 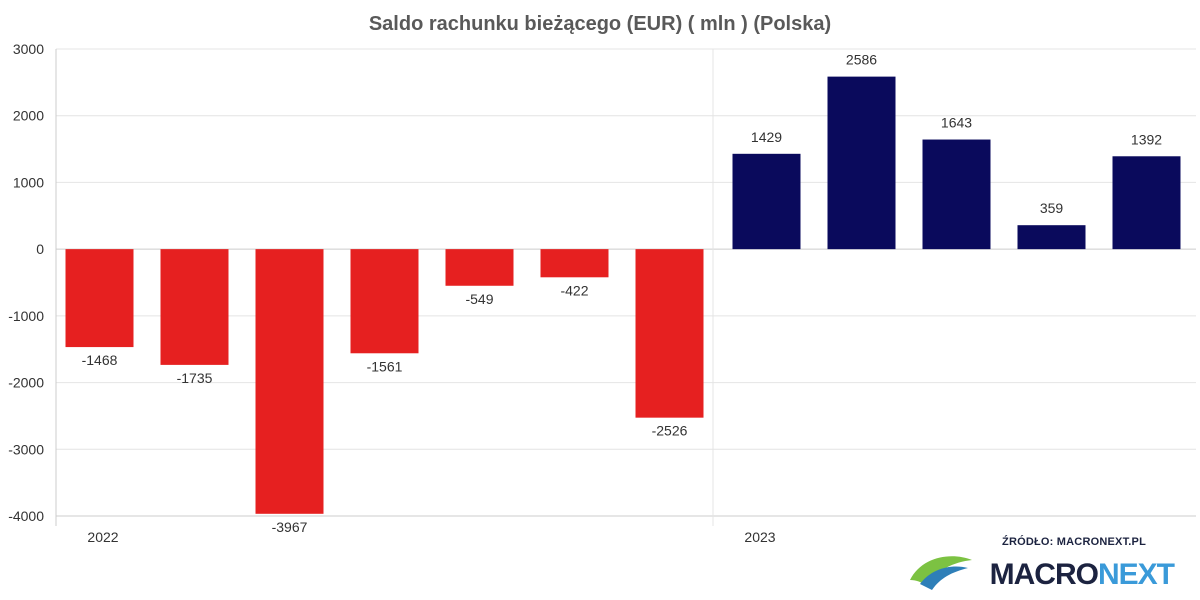 I want to click on leaf-icon, so click(x=941, y=573).